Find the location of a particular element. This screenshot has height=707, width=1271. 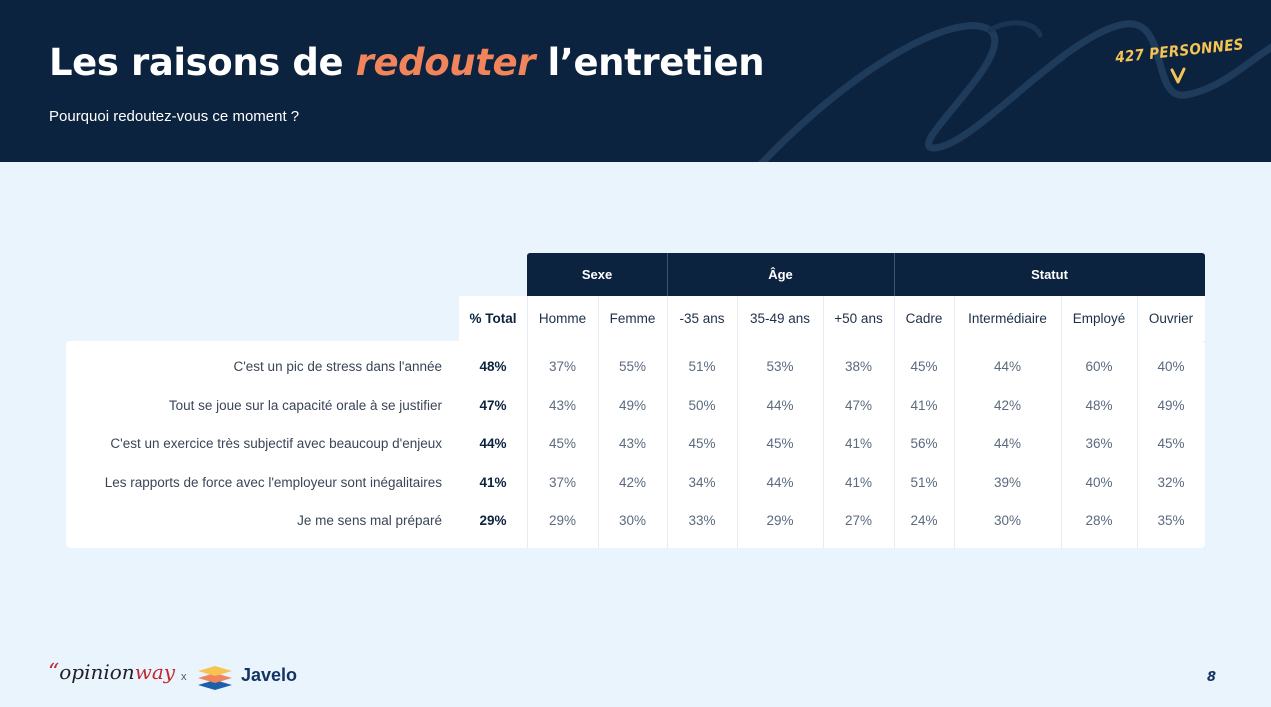

table-cell: 35% is located at coordinates (1171, 521).